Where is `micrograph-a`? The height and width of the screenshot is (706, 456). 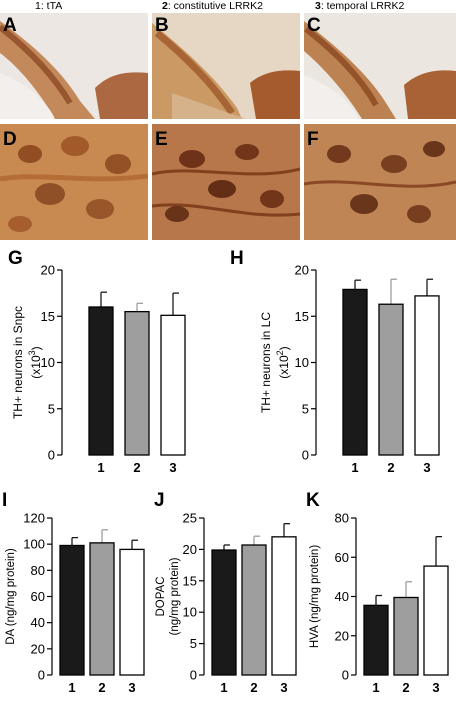 micrograph-a is located at coordinates (74, 66).